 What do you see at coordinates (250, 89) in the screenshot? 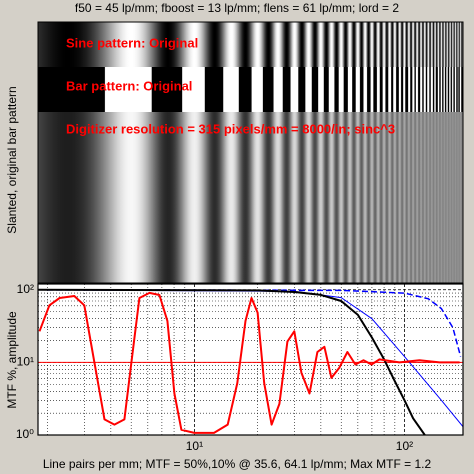
I see `bar-pattern` at bounding box center [250, 89].